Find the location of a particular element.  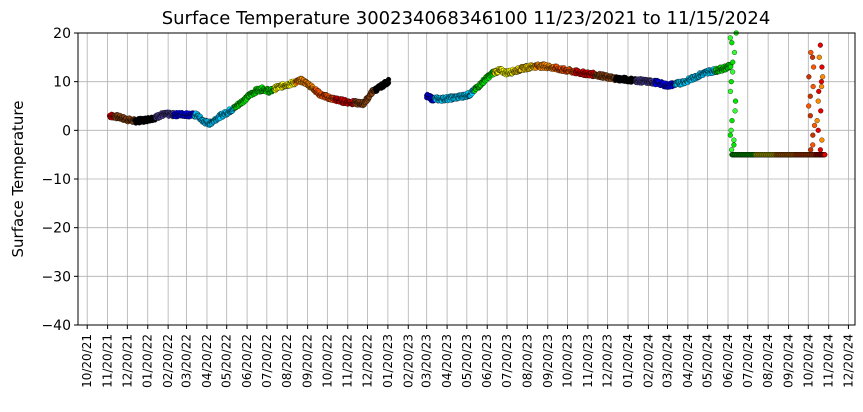

x-tick-label: 10/20/21 is located at coordinates (87, 361).